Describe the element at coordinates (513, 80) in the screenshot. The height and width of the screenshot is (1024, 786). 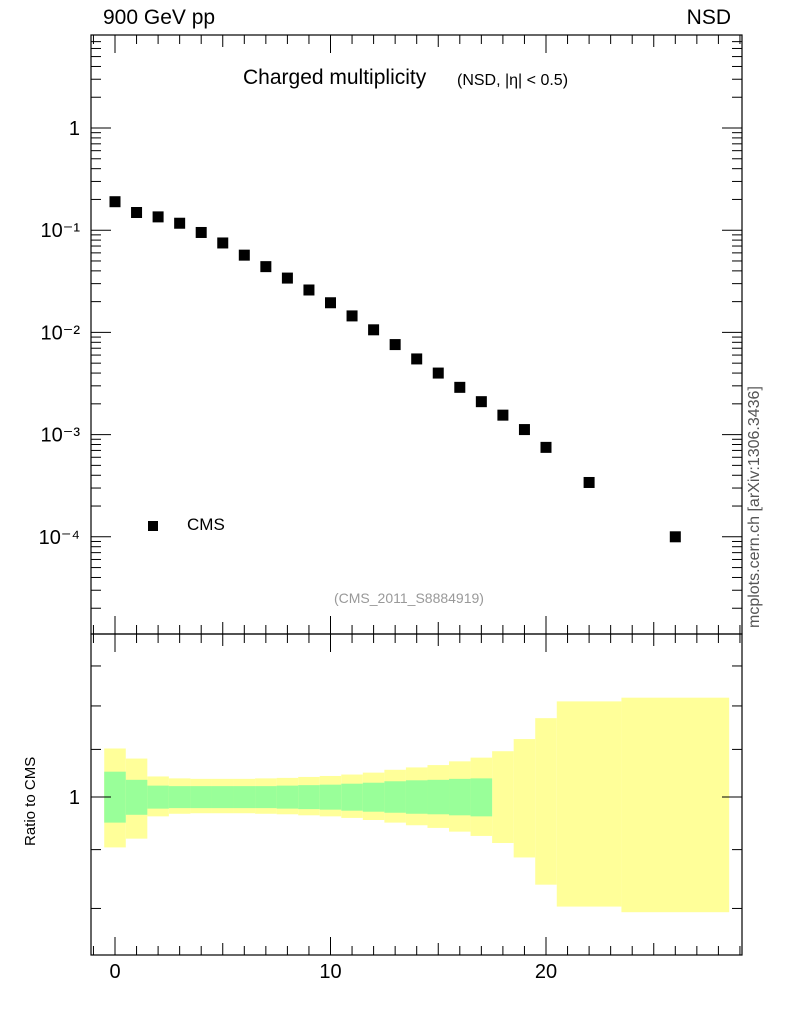
I see `chart-subtitle: (NSD, |η| < 0.5)` at that location.